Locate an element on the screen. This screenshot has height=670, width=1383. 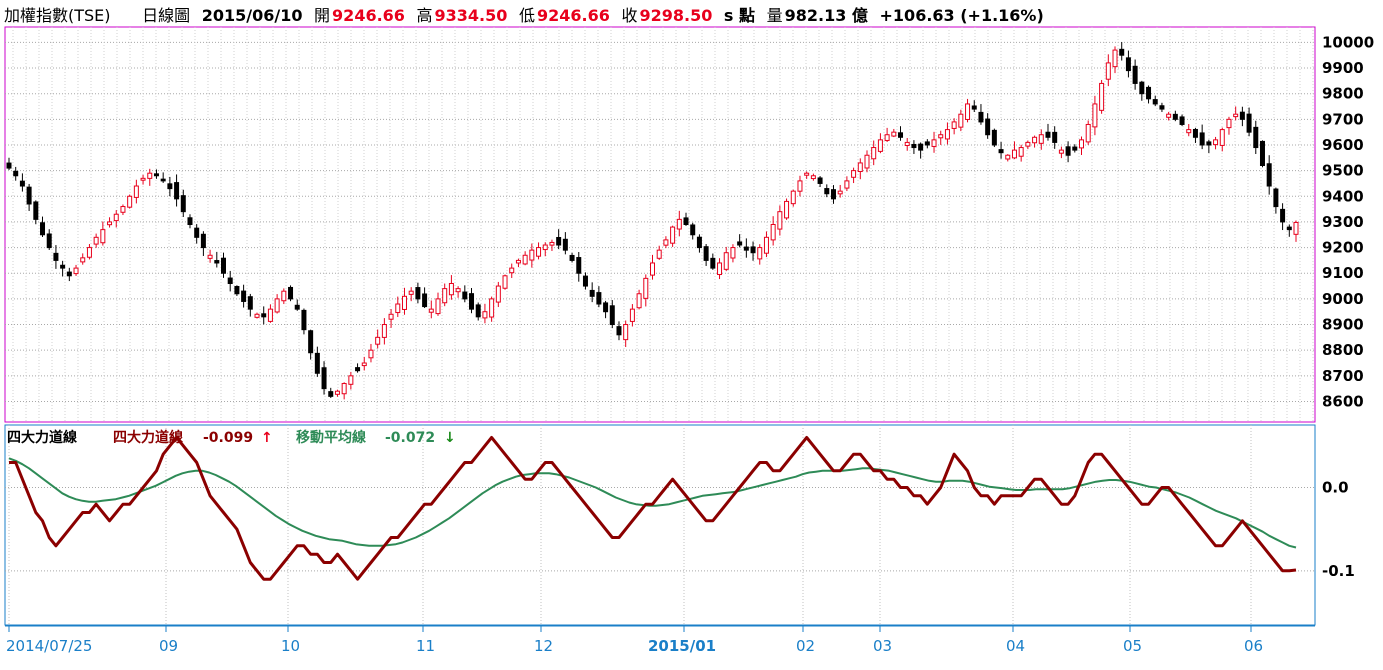
ma-series-line is located at coordinates (652, 503).